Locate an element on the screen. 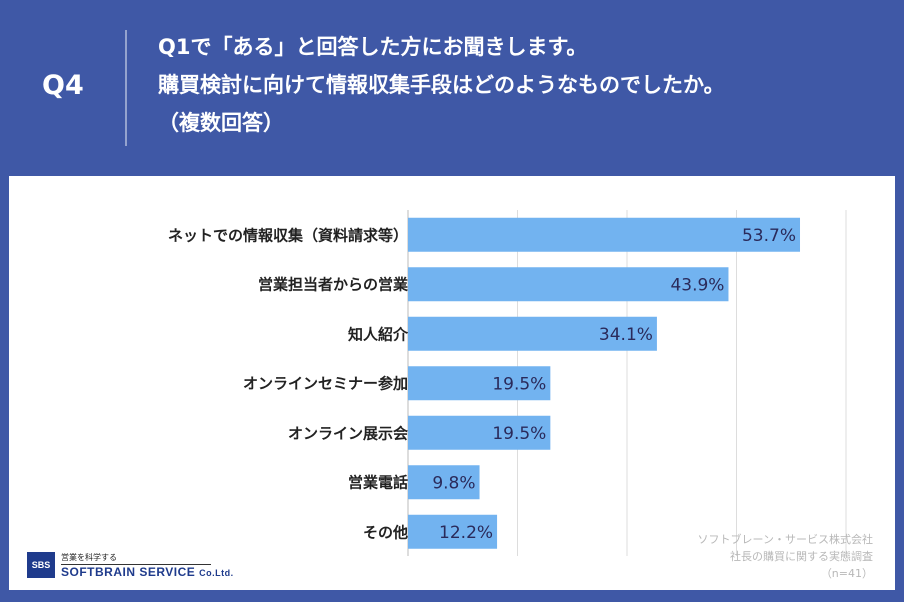  source-line-3: （n=41） is located at coordinates (846, 573).